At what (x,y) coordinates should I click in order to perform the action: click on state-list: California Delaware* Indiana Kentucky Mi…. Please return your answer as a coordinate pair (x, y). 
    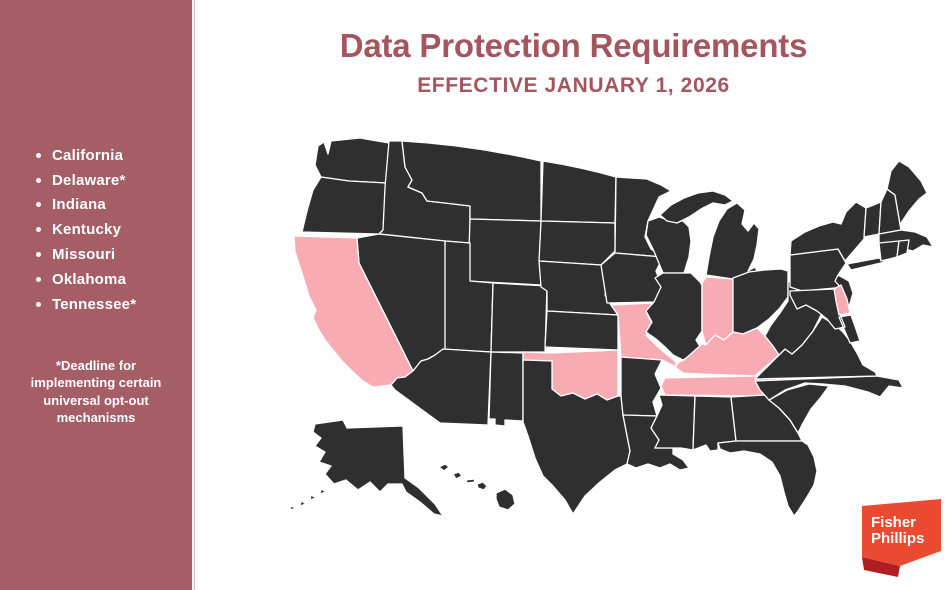
    Looking at the image, I should click on (96, 158).